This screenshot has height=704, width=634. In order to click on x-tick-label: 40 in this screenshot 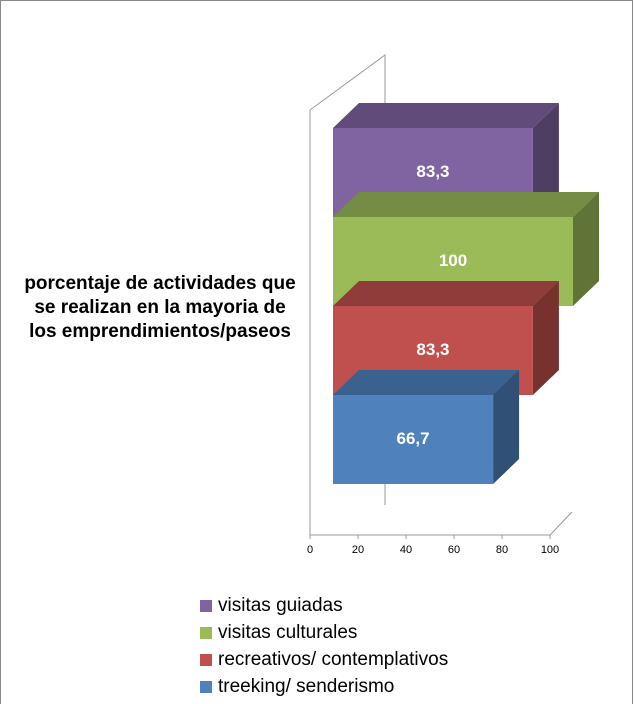, I will do `click(406, 550)`.